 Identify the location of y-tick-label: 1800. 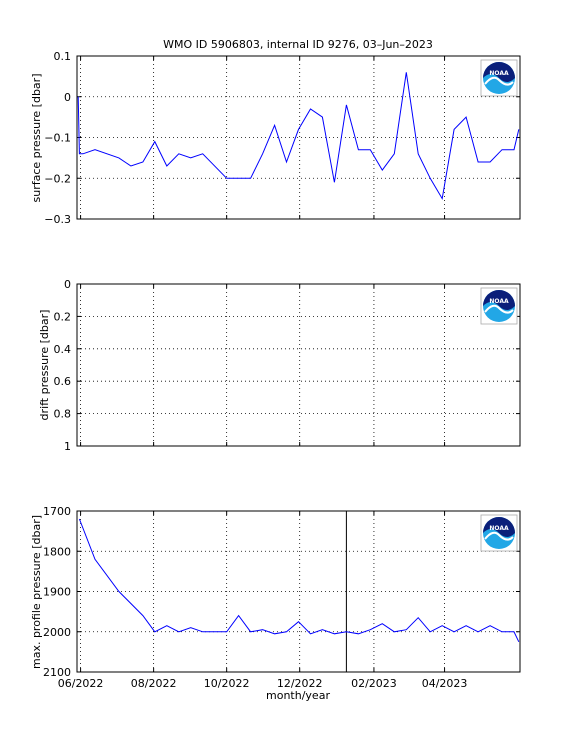
(57, 551).